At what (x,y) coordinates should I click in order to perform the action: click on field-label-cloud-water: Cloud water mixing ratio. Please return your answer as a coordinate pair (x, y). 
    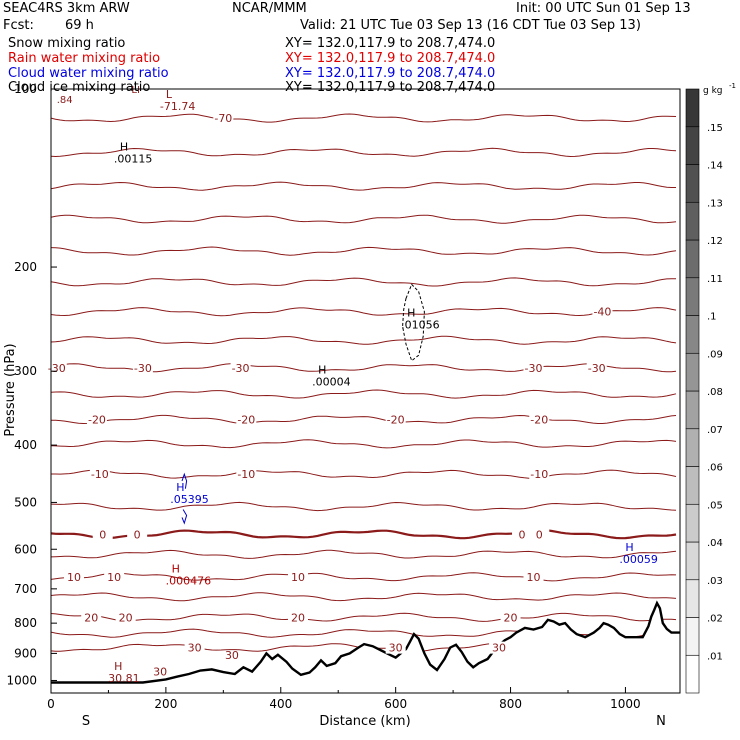
    Looking at the image, I should click on (88, 73).